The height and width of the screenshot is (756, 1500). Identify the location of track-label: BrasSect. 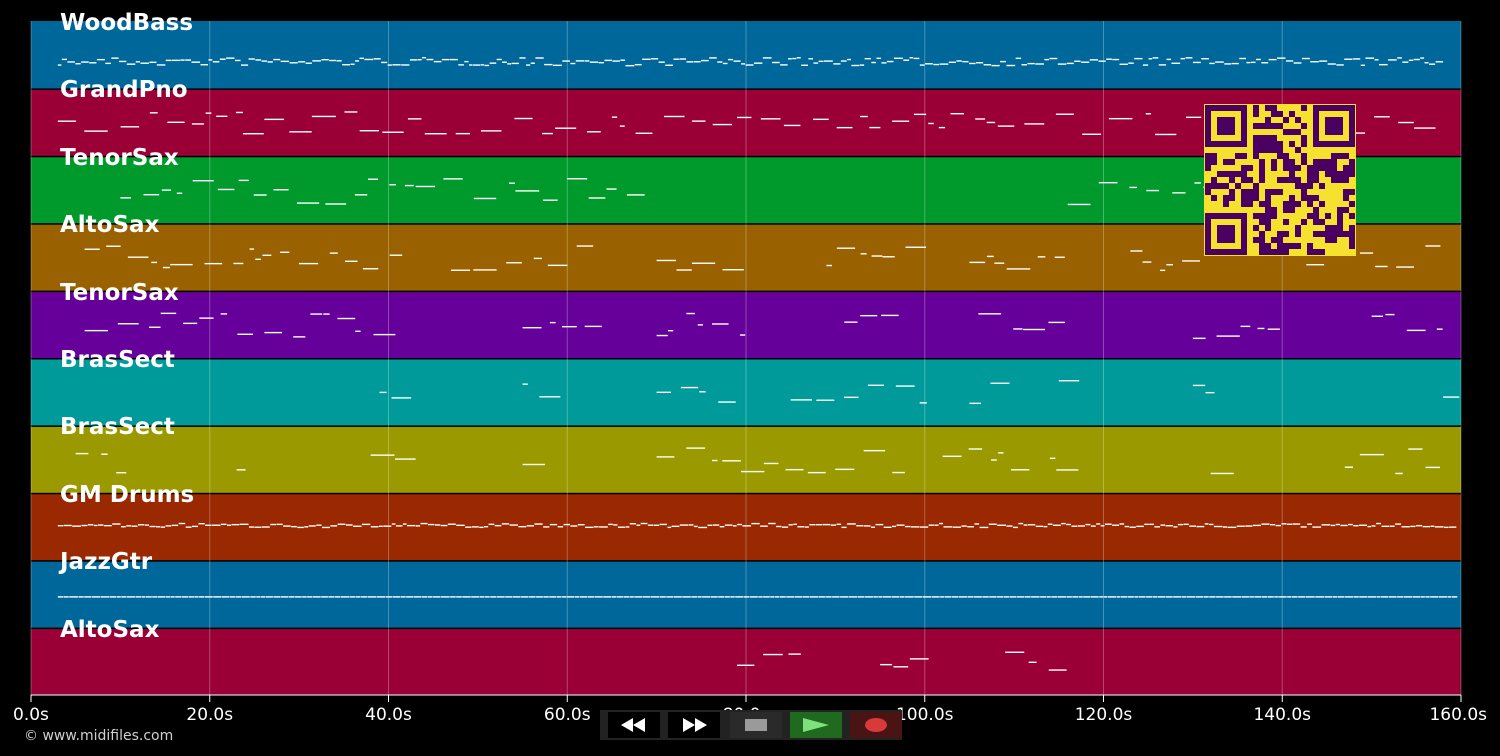
(117, 360).